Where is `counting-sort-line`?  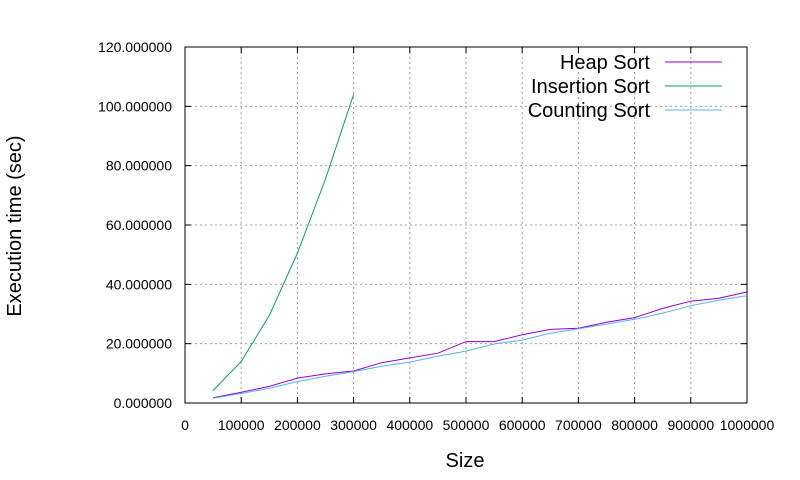
counting-sort-line is located at coordinates (480, 347).